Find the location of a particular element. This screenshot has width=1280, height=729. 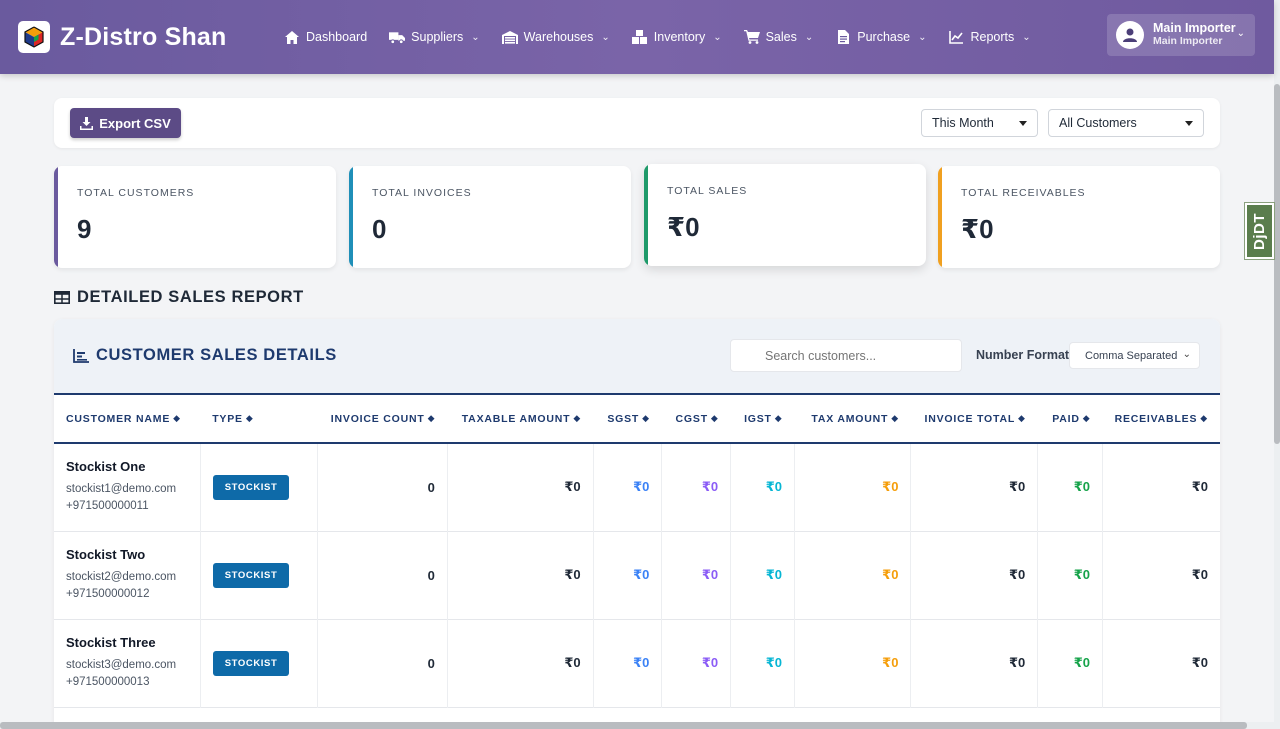

nav-reports: Reports ⌄ is located at coordinates (989, 37).